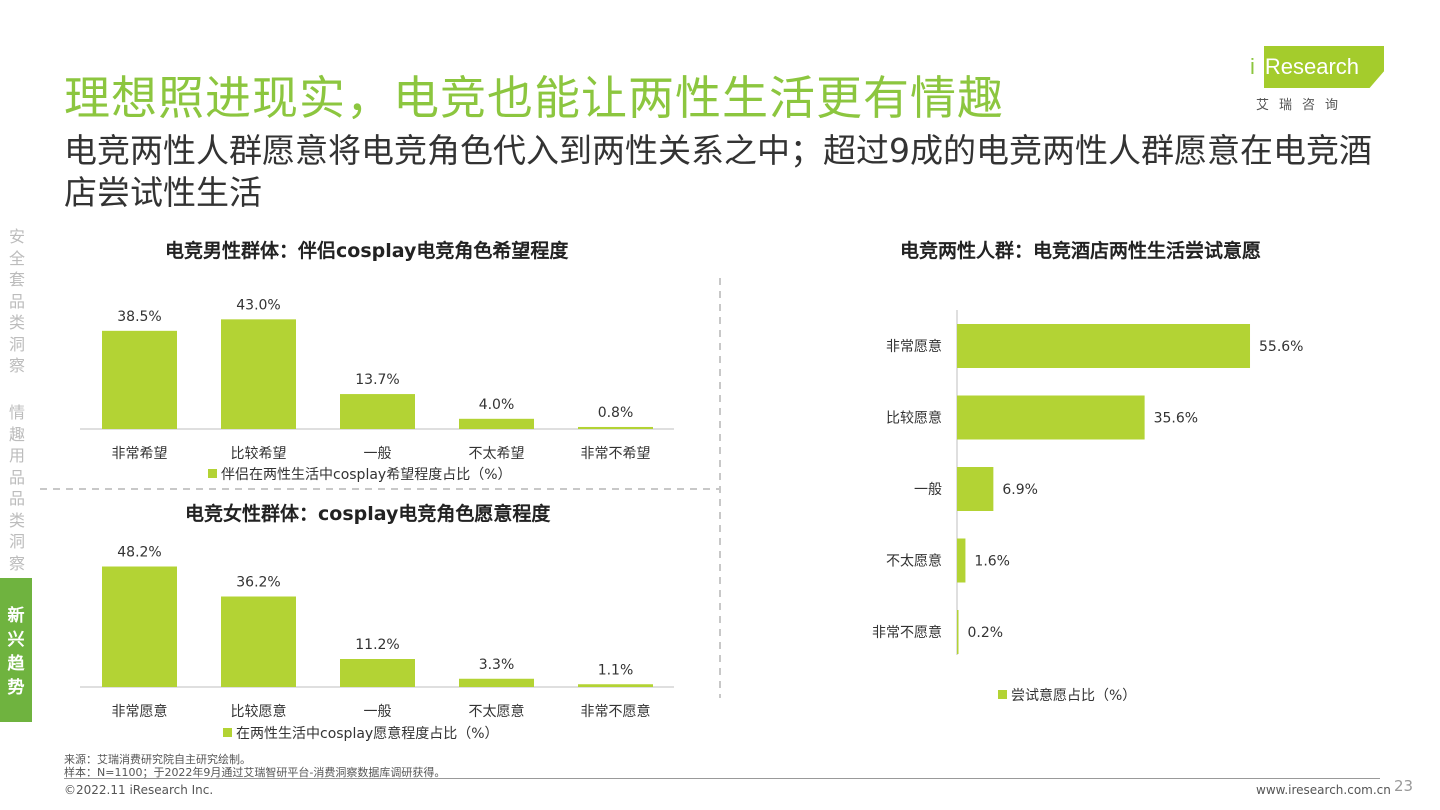 The height and width of the screenshot is (810, 1440). I want to click on data-label-0: 38.5%, so click(139, 317).